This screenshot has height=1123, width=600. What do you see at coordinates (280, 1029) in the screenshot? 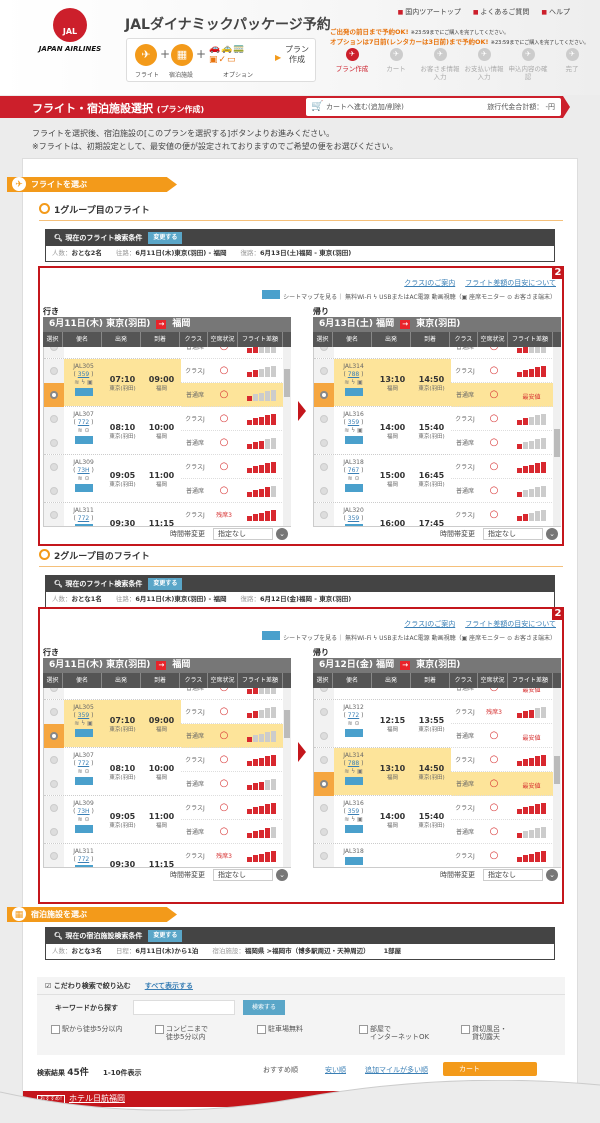
I see `check-free-parking: 駐車場無料` at bounding box center [280, 1029].